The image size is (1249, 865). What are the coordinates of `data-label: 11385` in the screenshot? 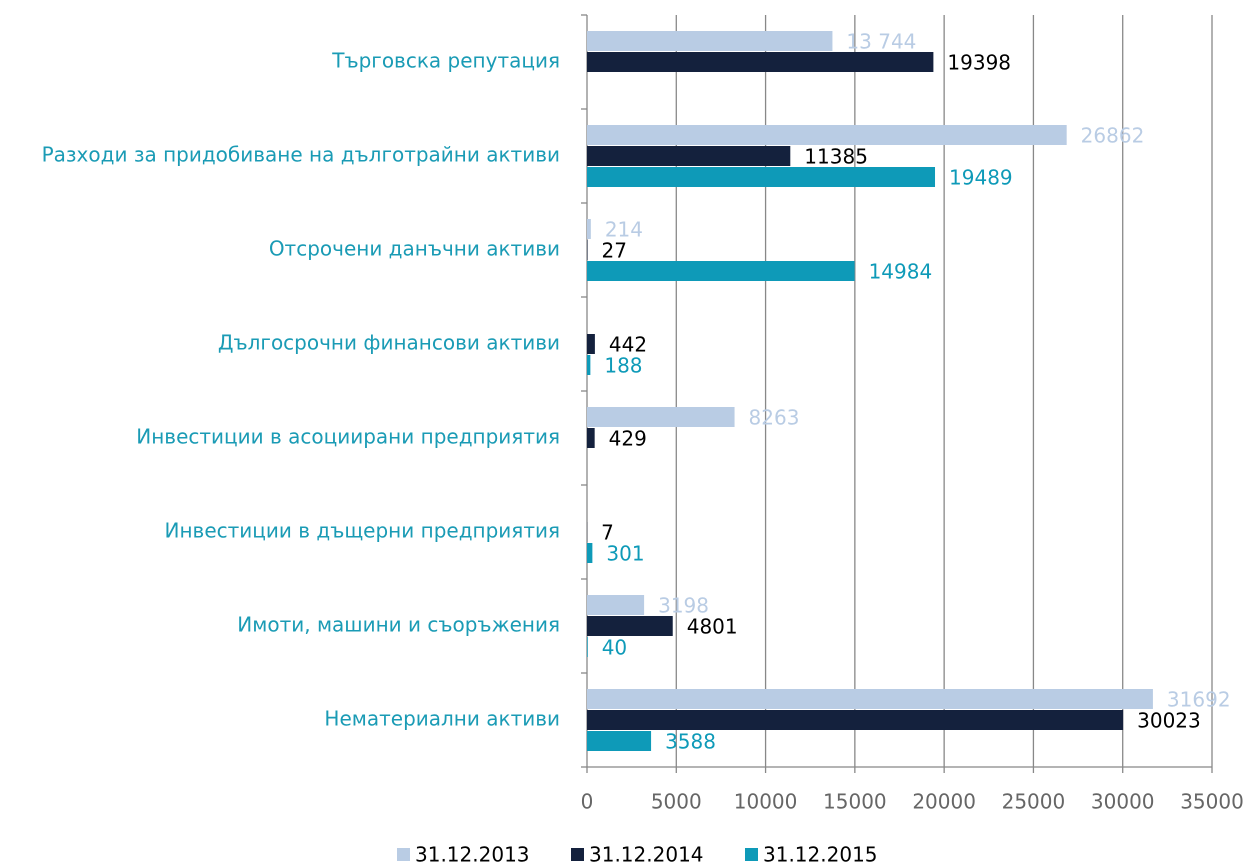 It's located at (836, 157).